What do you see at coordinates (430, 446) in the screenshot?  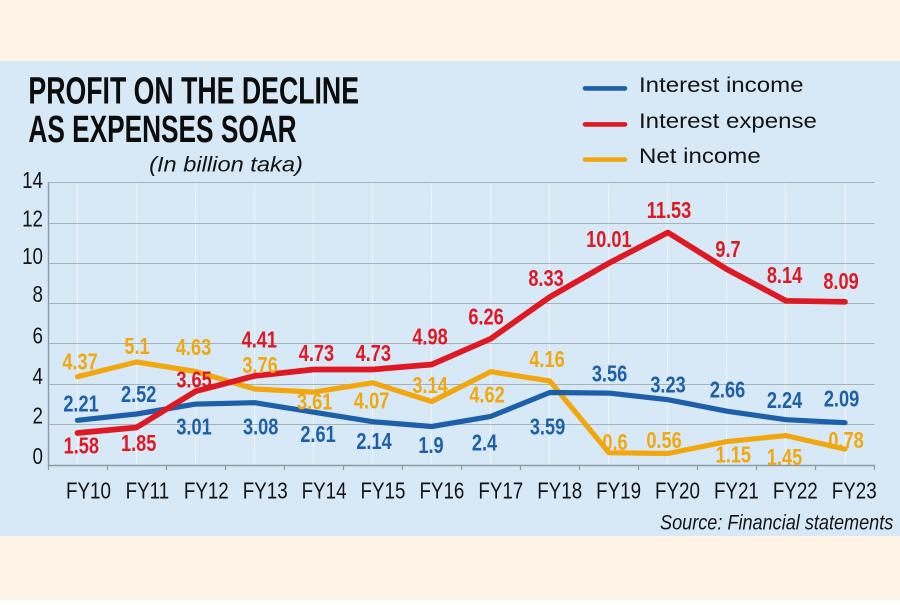 I see `svg-text: 1.9` at bounding box center [430, 446].